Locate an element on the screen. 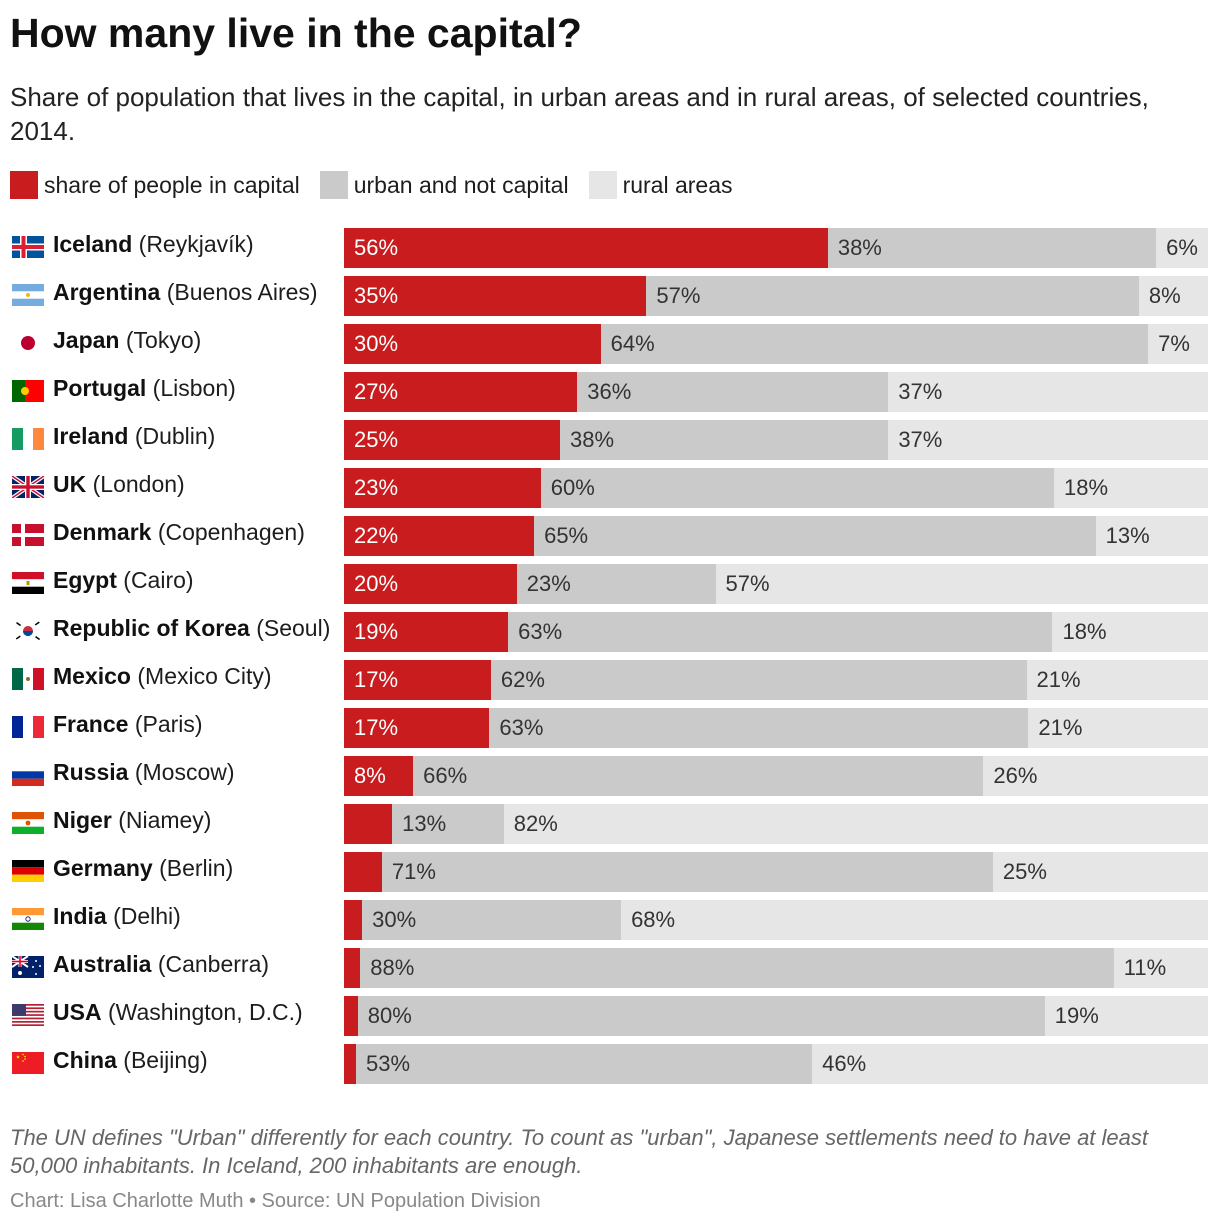  country-name: Australia is located at coordinates (102, 964).